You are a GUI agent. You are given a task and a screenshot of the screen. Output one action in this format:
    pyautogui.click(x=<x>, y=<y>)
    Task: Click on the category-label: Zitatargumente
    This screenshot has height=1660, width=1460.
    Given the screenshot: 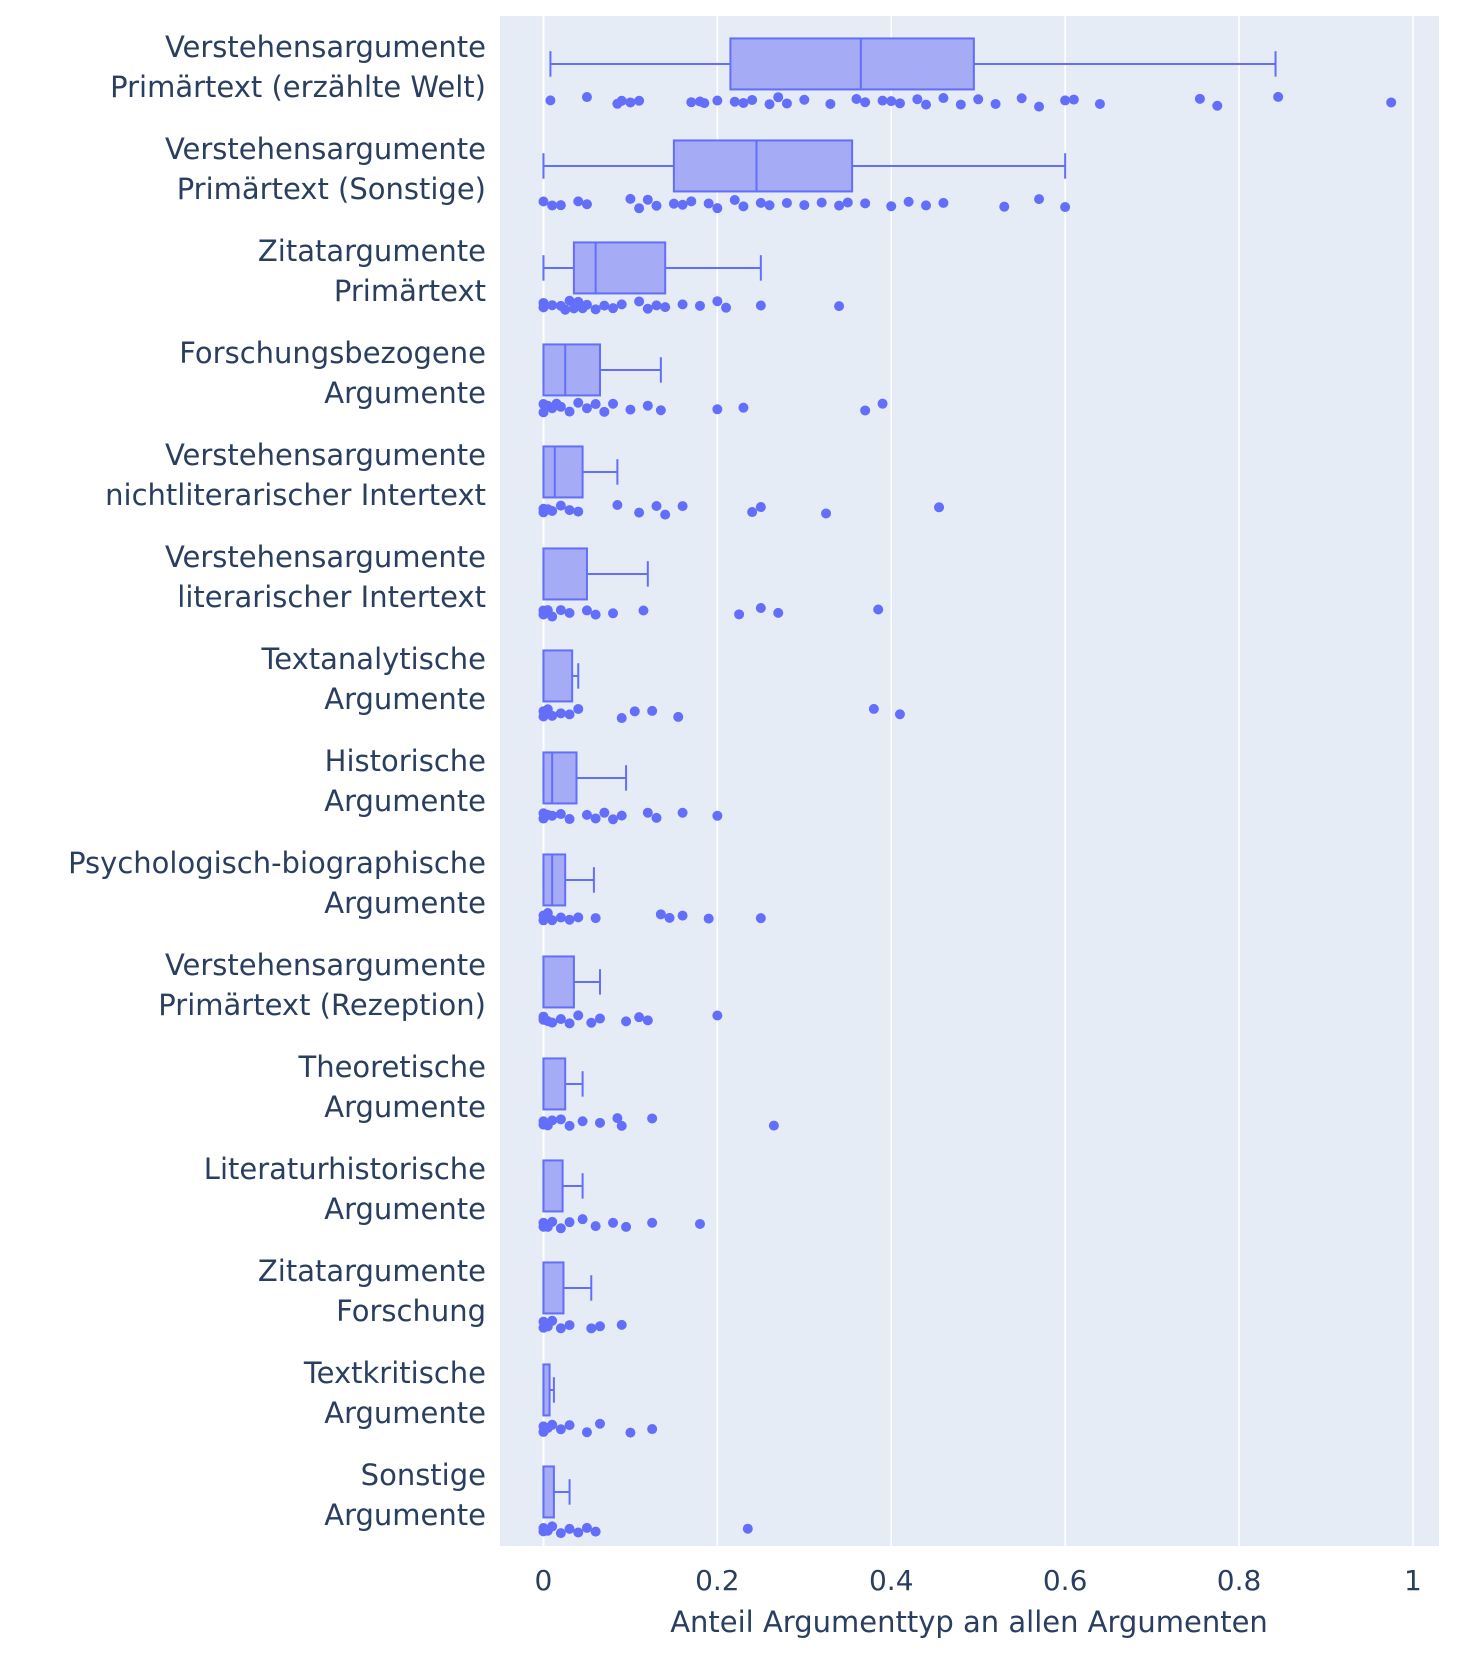 What is the action you would take?
    pyautogui.click(x=372, y=251)
    